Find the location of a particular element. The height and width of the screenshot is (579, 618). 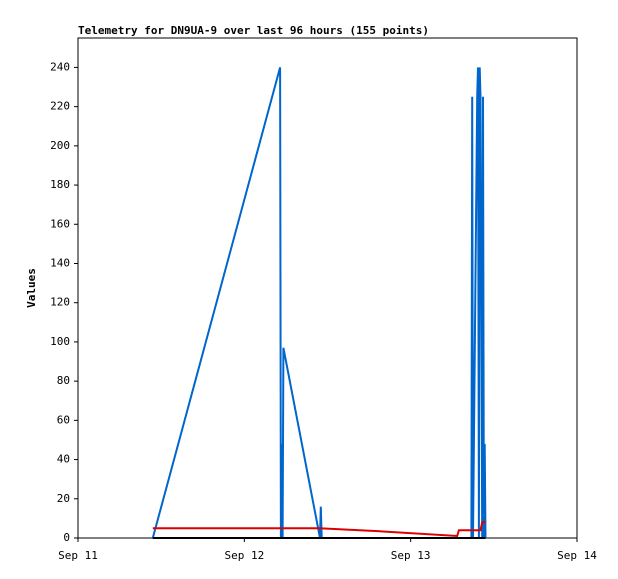

y-tick-label: 240 is located at coordinates (60, 66).